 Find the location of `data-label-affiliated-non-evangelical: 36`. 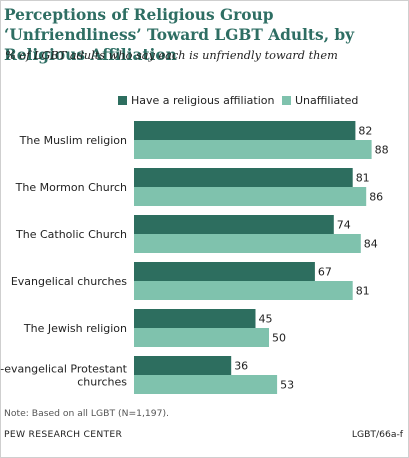

data-label-affiliated-non-evangelical: 36 is located at coordinates (241, 366).